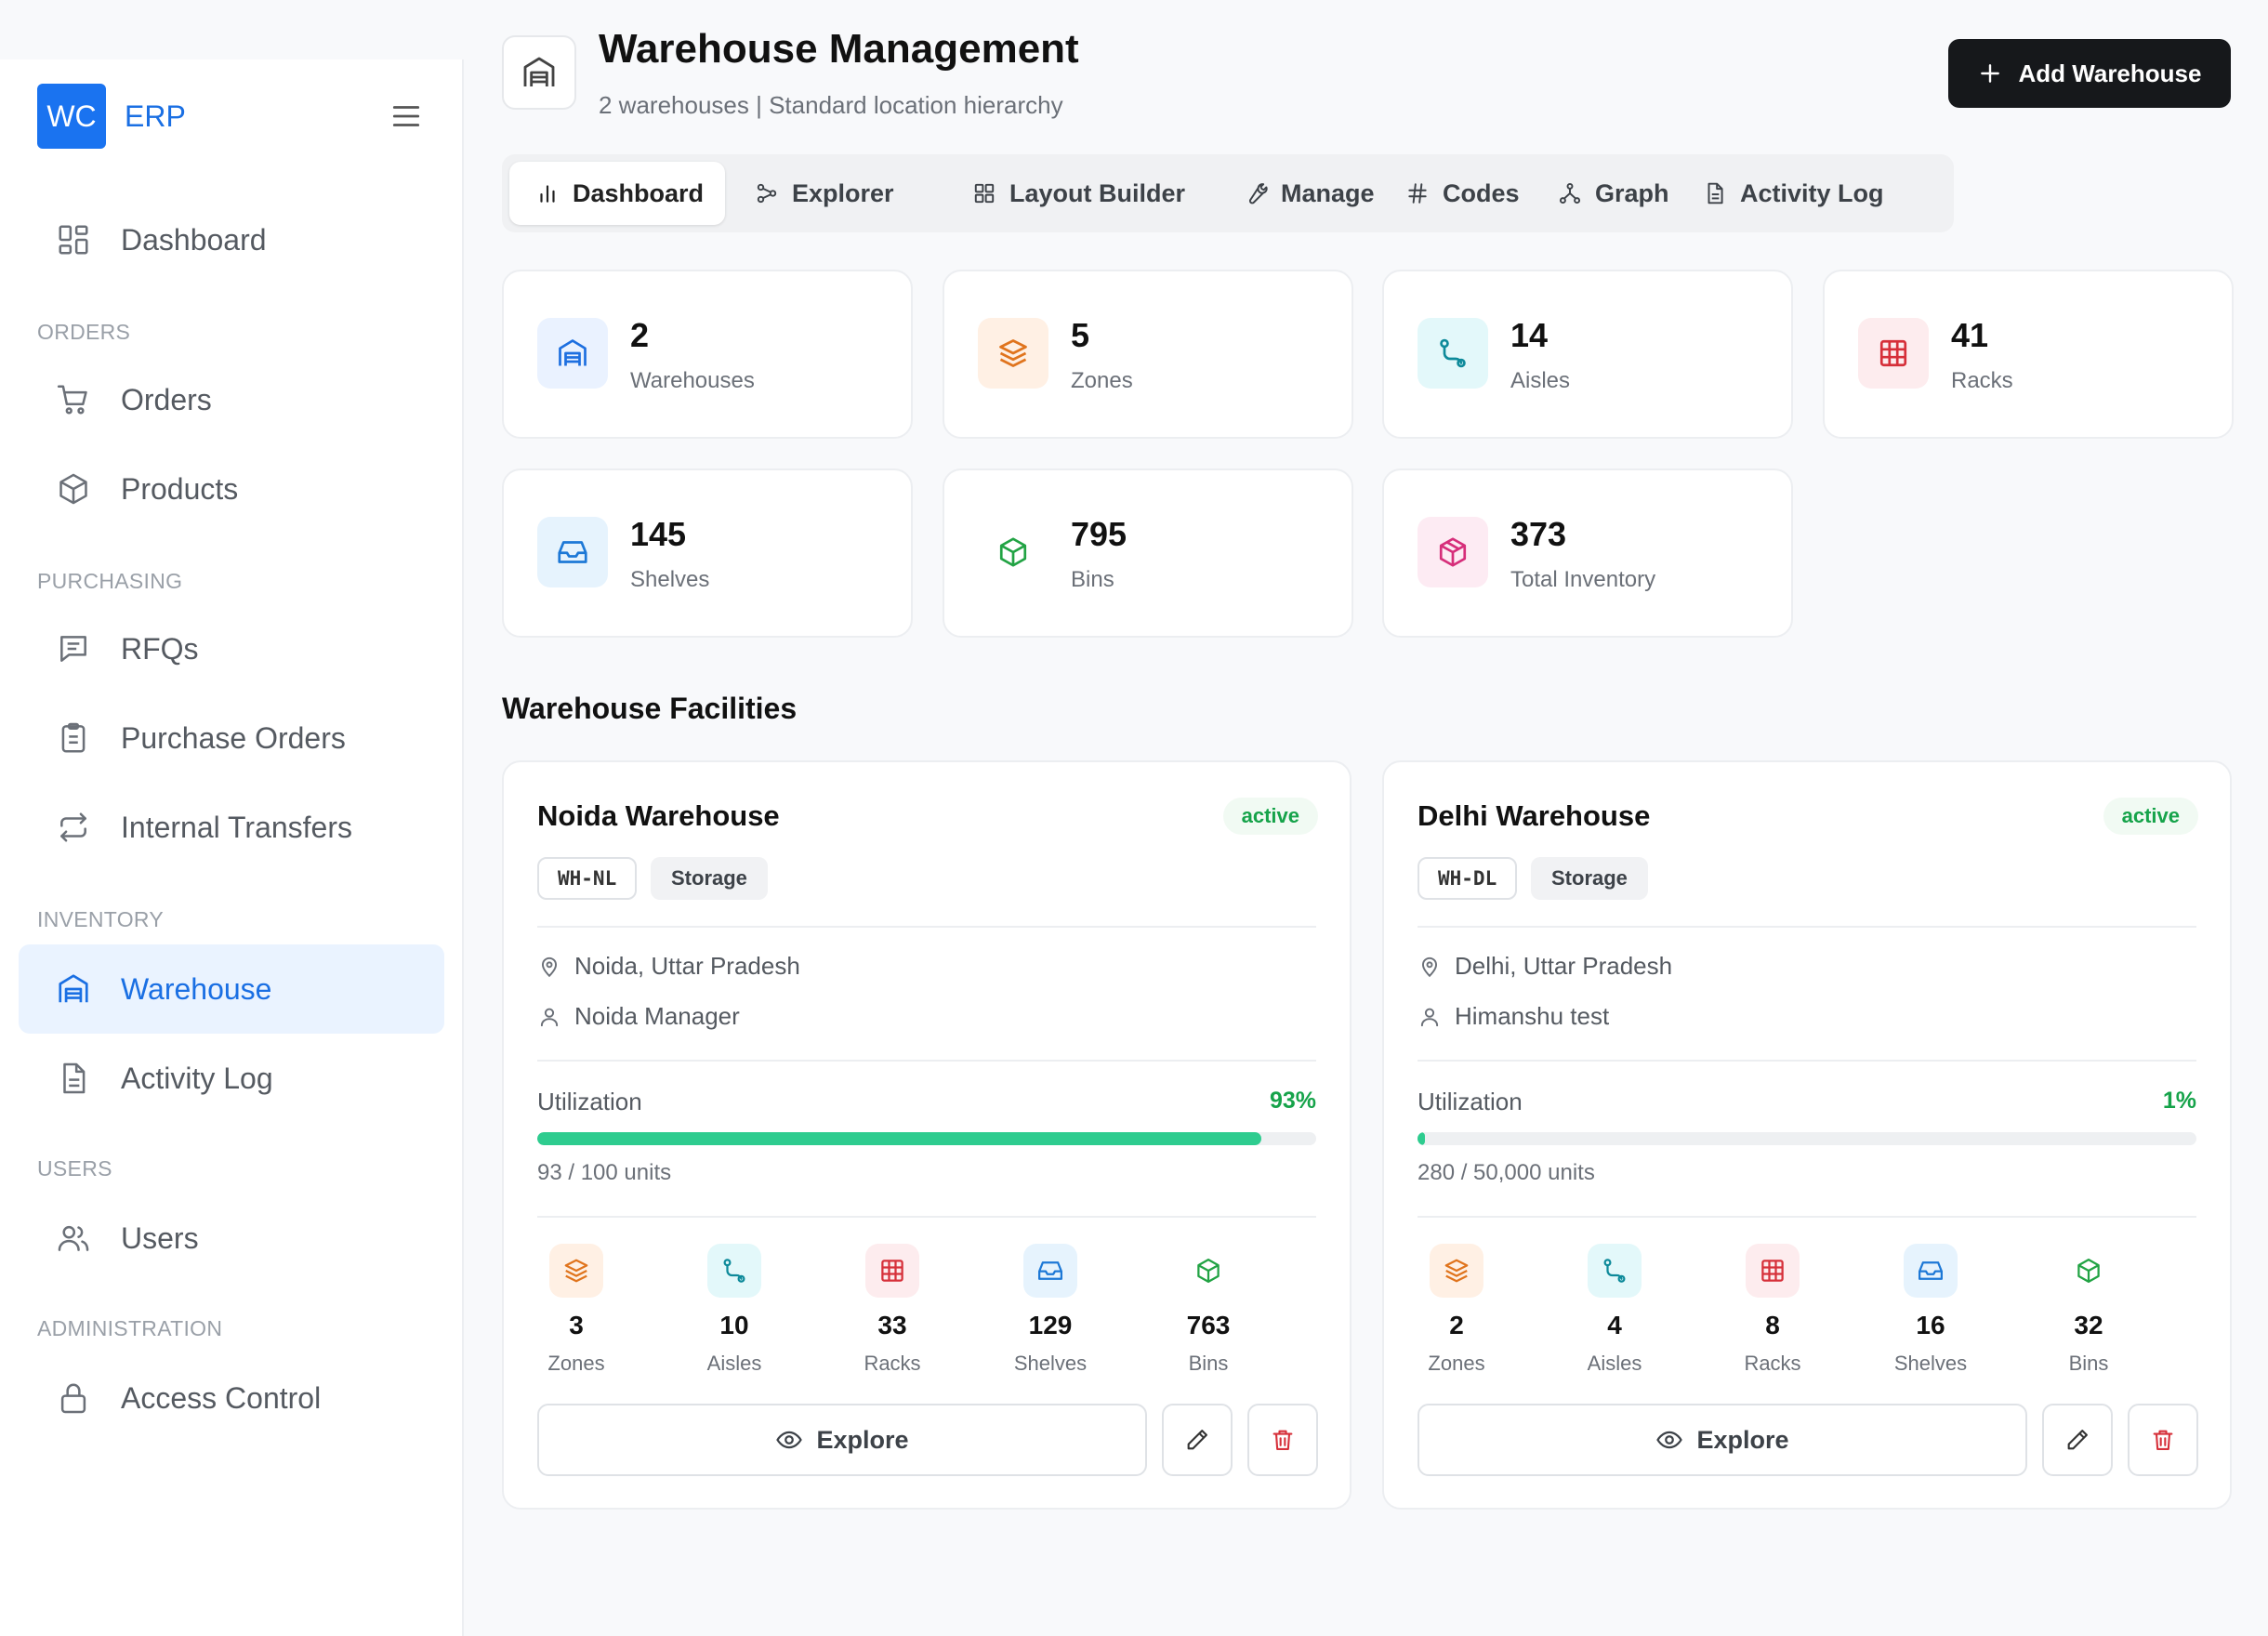 The width and height of the screenshot is (2268, 1636). What do you see at coordinates (1050, 1310) in the screenshot?
I see `stat-shelves: 129 Shelves` at bounding box center [1050, 1310].